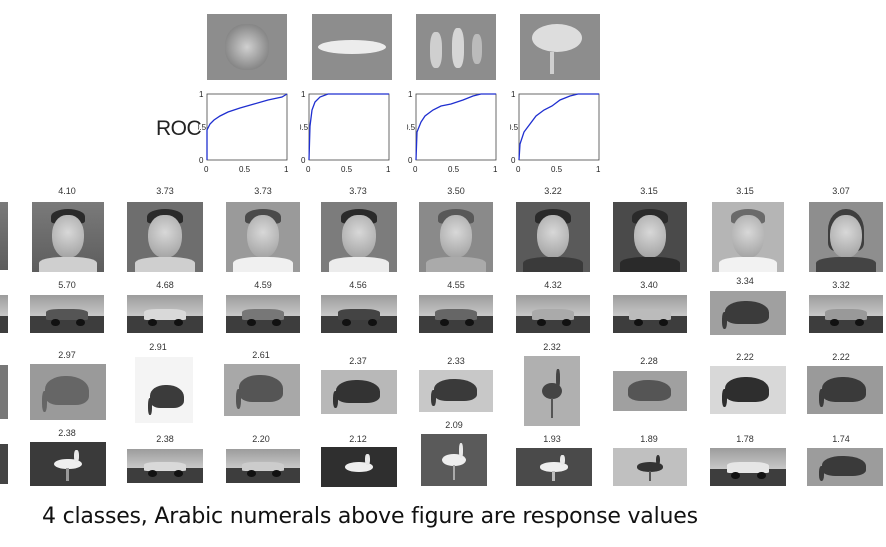  What do you see at coordinates (649, 439) in the screenshot?
I see `response-value: 1.89` at bounding box center [649, 439].